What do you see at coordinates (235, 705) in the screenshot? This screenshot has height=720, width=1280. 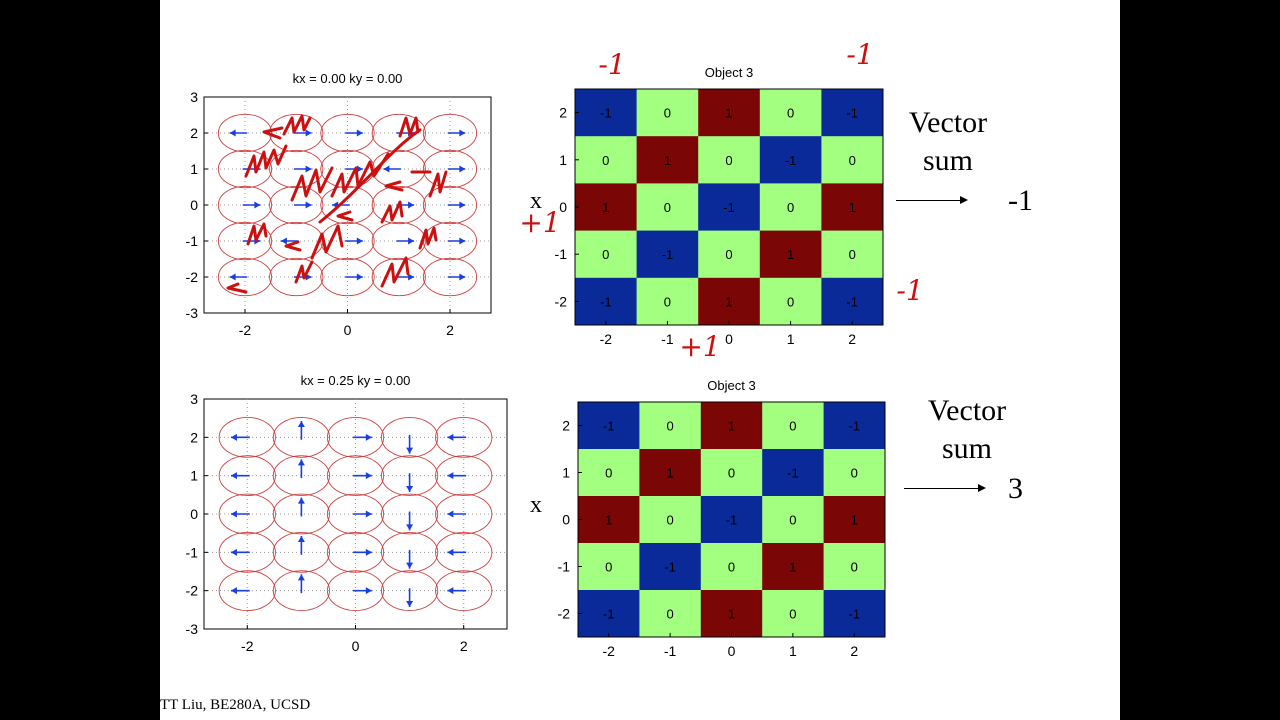 I see `footer-credit: TT Liu, BE280A, UCSD` at bounding box center [235, 705].